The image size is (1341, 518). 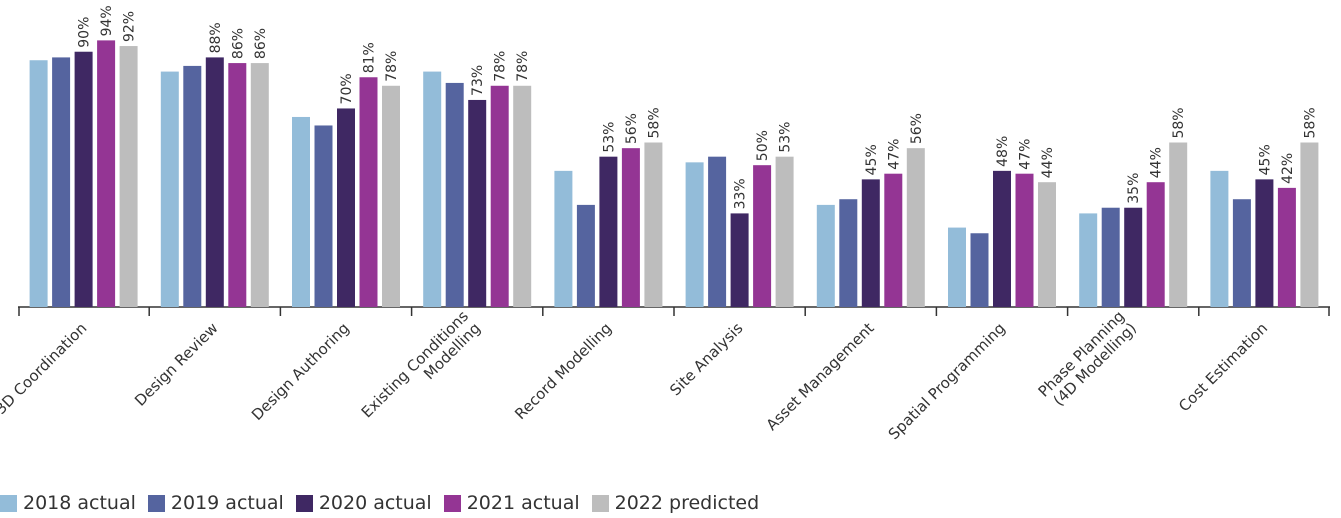 What do you see at coordinates (300, 371) in the screenshot?
I see `x-tick-label: Design Authoring` at bounding box center [300, 371].